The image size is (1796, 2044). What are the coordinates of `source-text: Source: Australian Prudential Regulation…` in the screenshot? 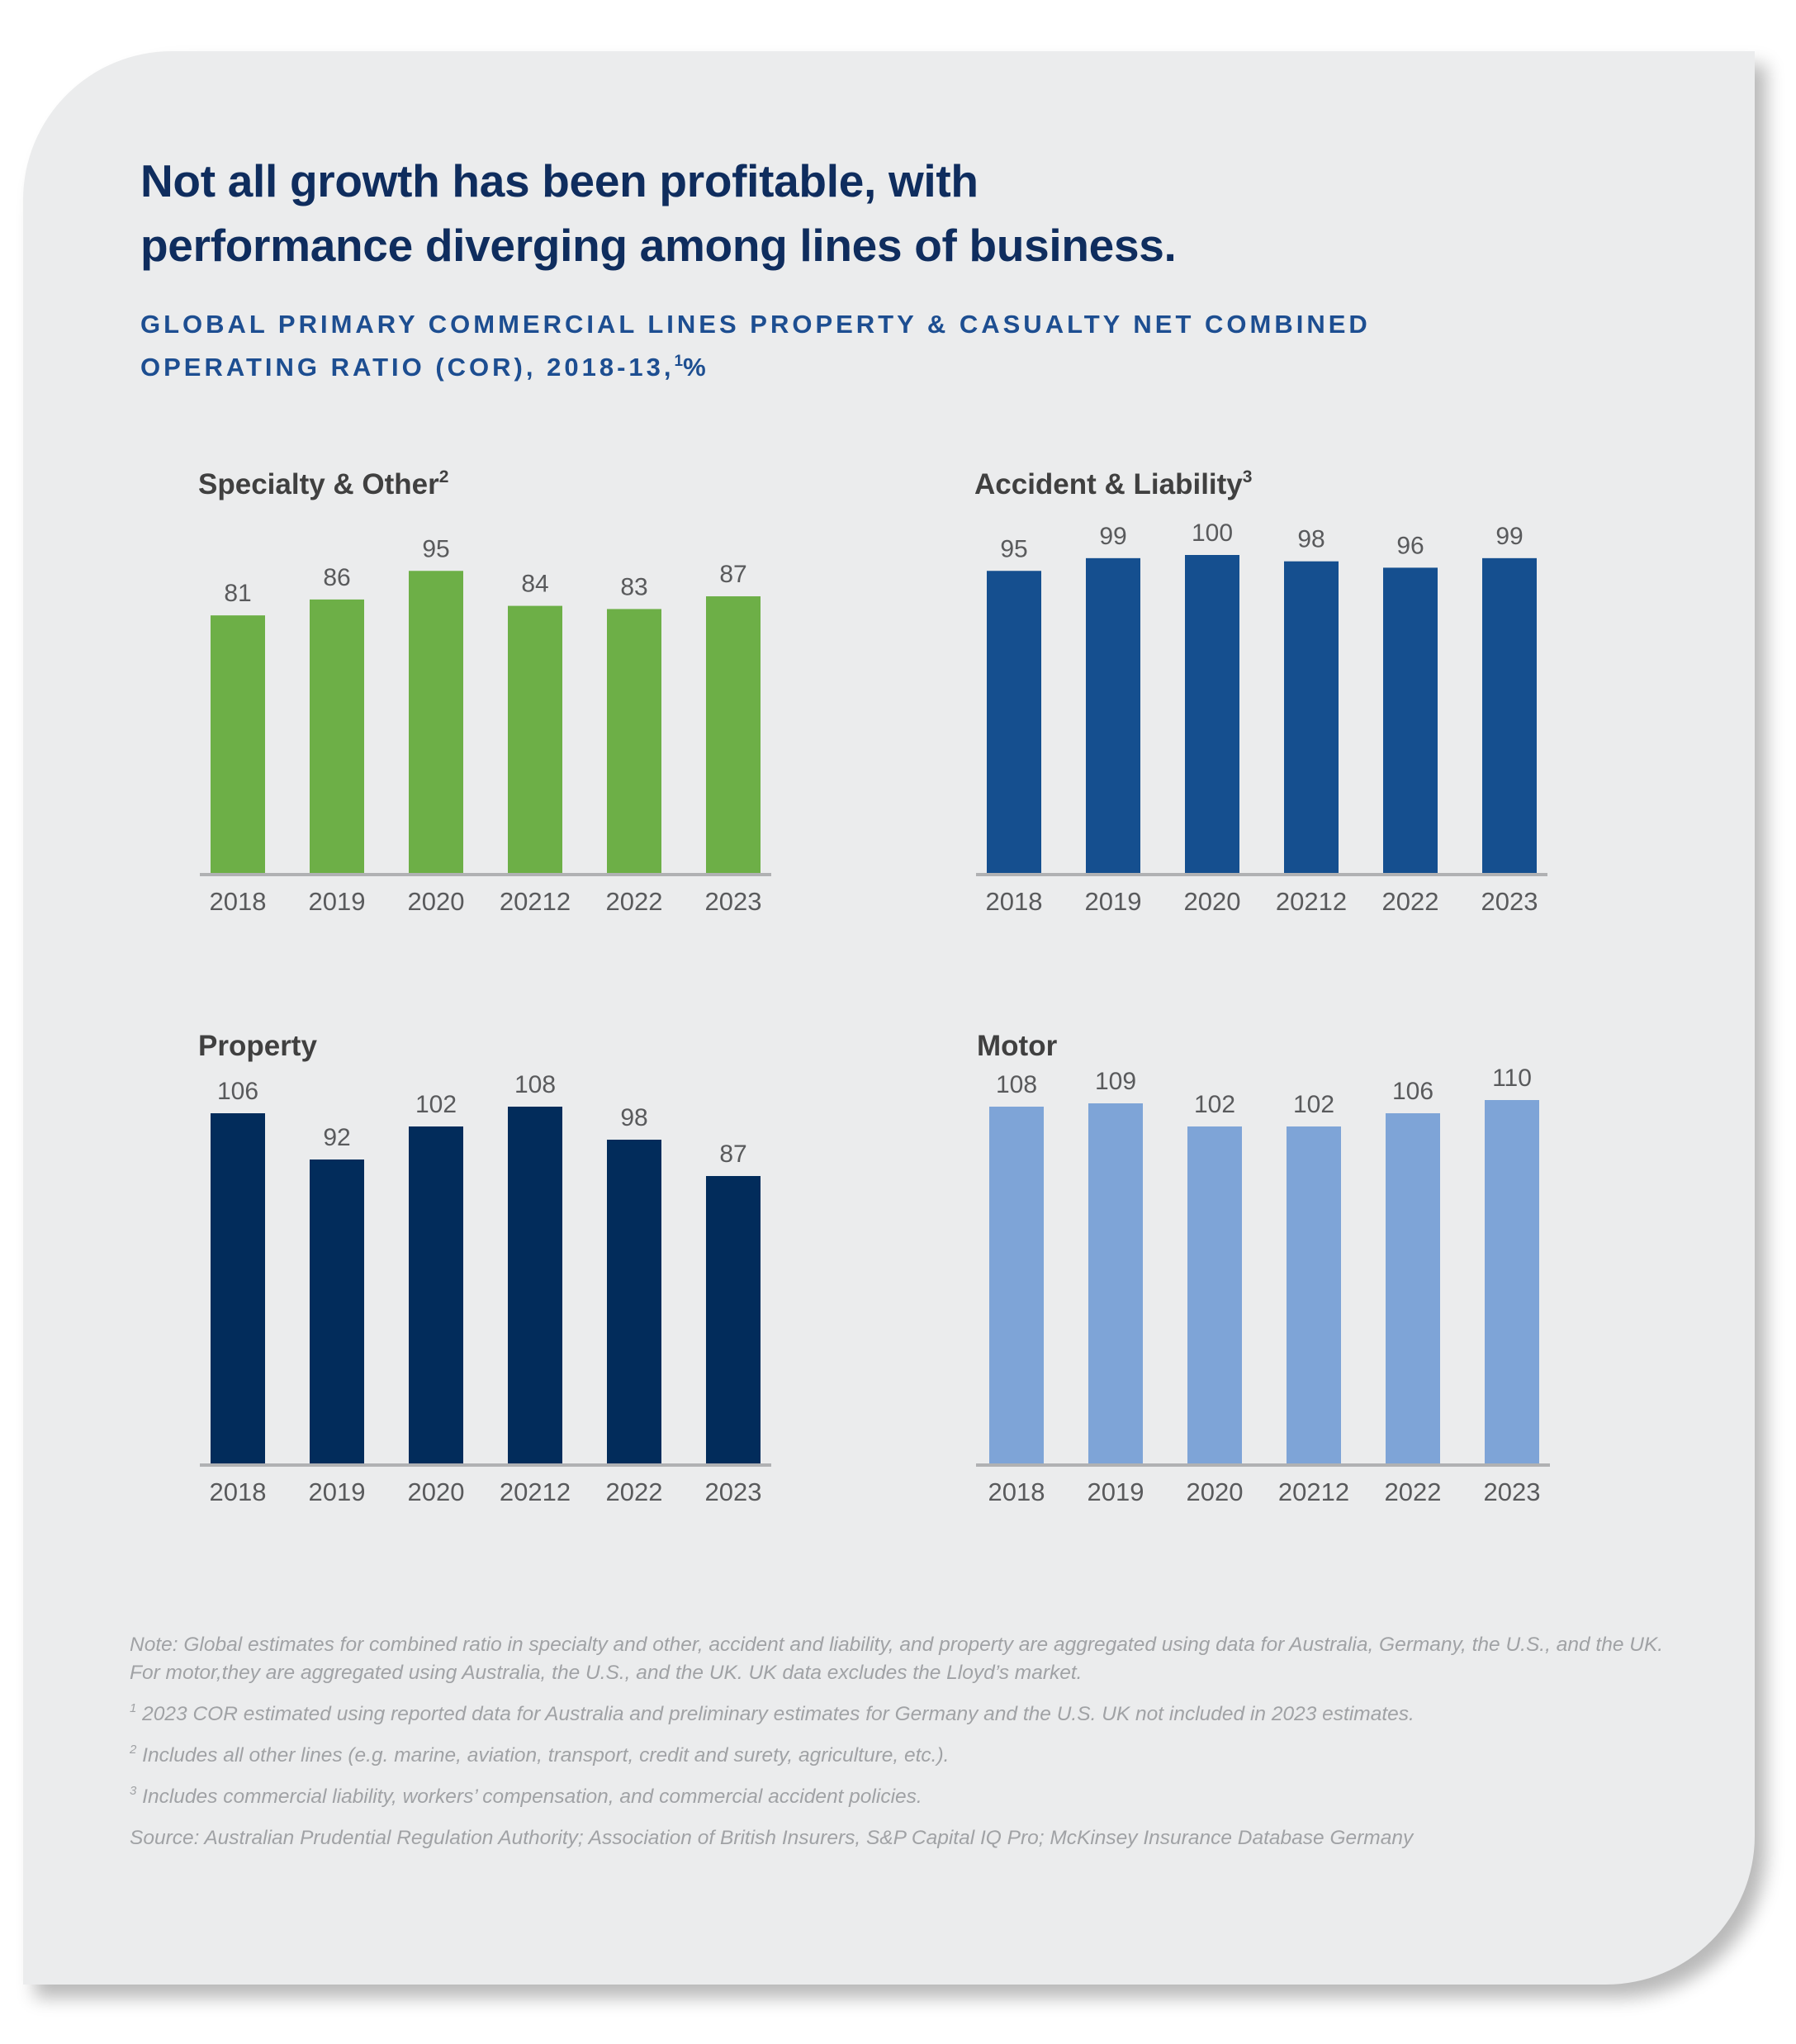 It's located at (772, 1838).